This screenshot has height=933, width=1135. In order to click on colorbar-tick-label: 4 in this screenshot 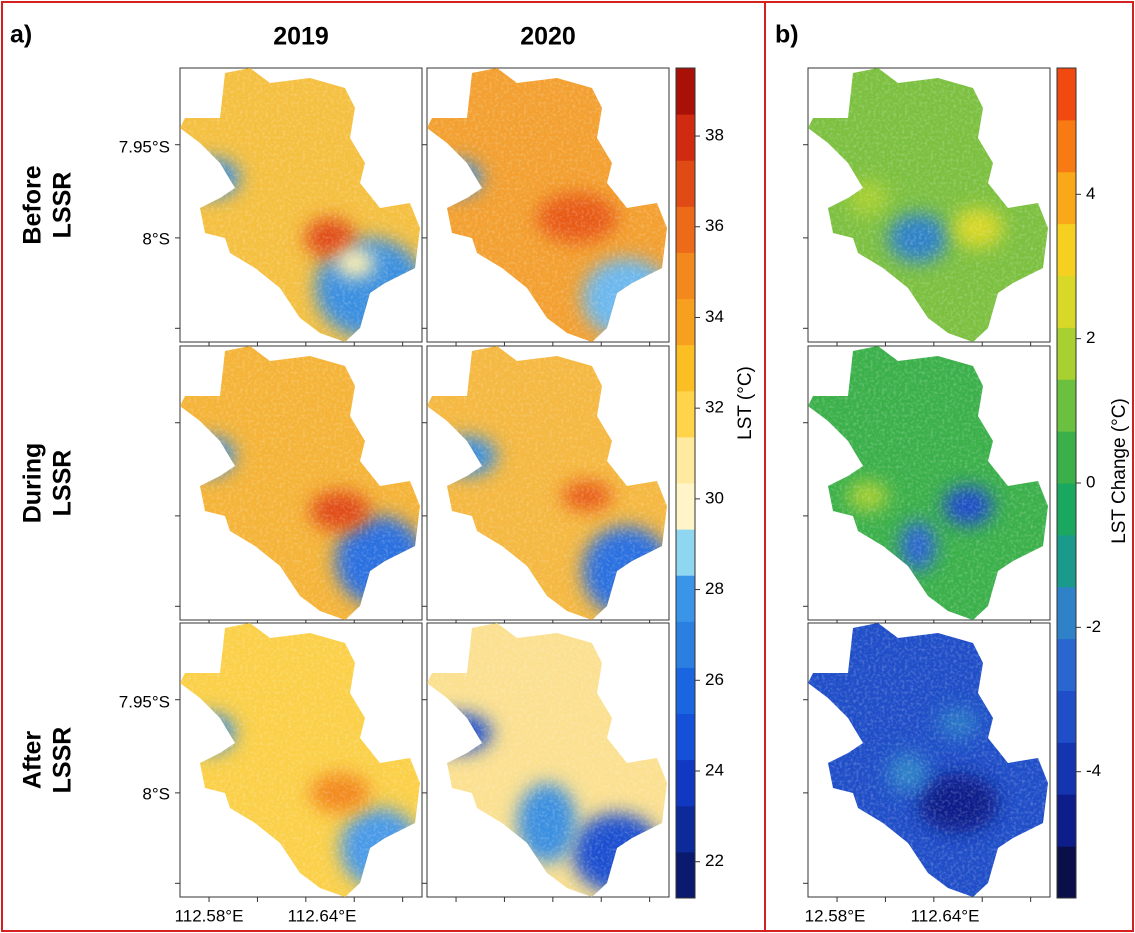, I will do `click(1090, 193)`.